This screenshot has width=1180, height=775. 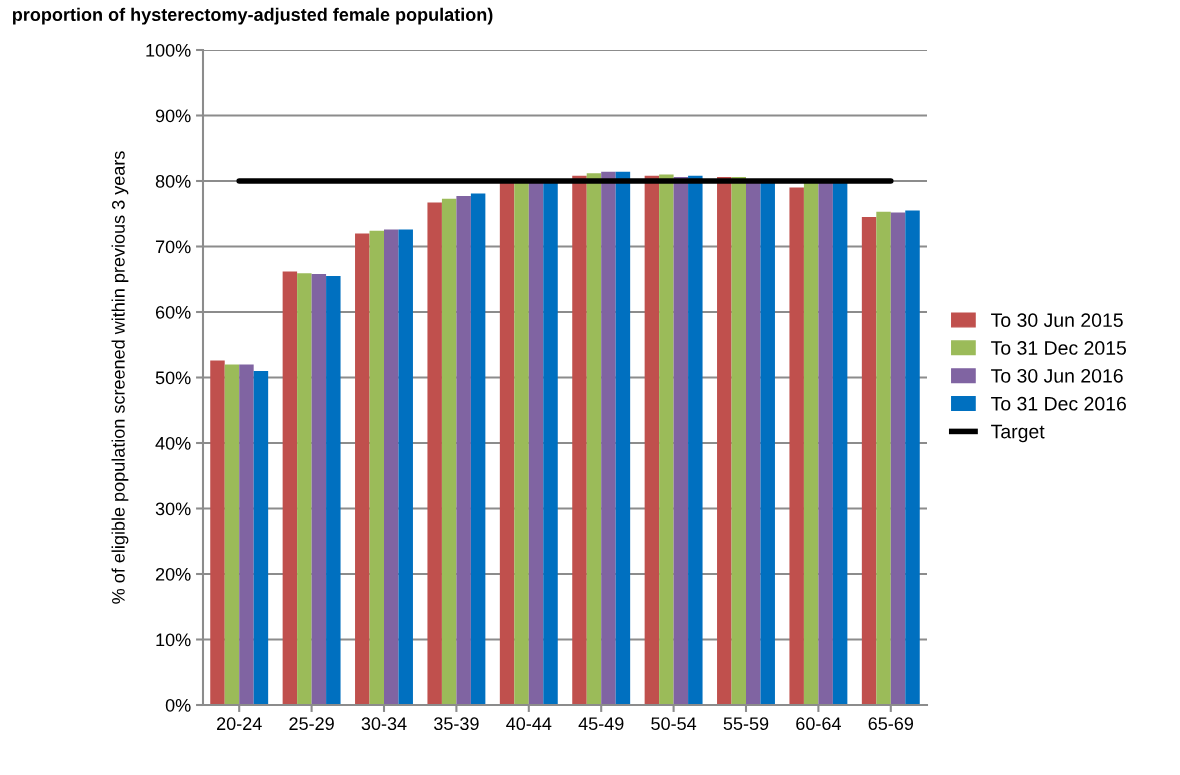 What do you see at coordinates (1057, 375) in the screenshot?
I see `legend-label: To 30 Jun 2016` at bounding box center [1057, 375].